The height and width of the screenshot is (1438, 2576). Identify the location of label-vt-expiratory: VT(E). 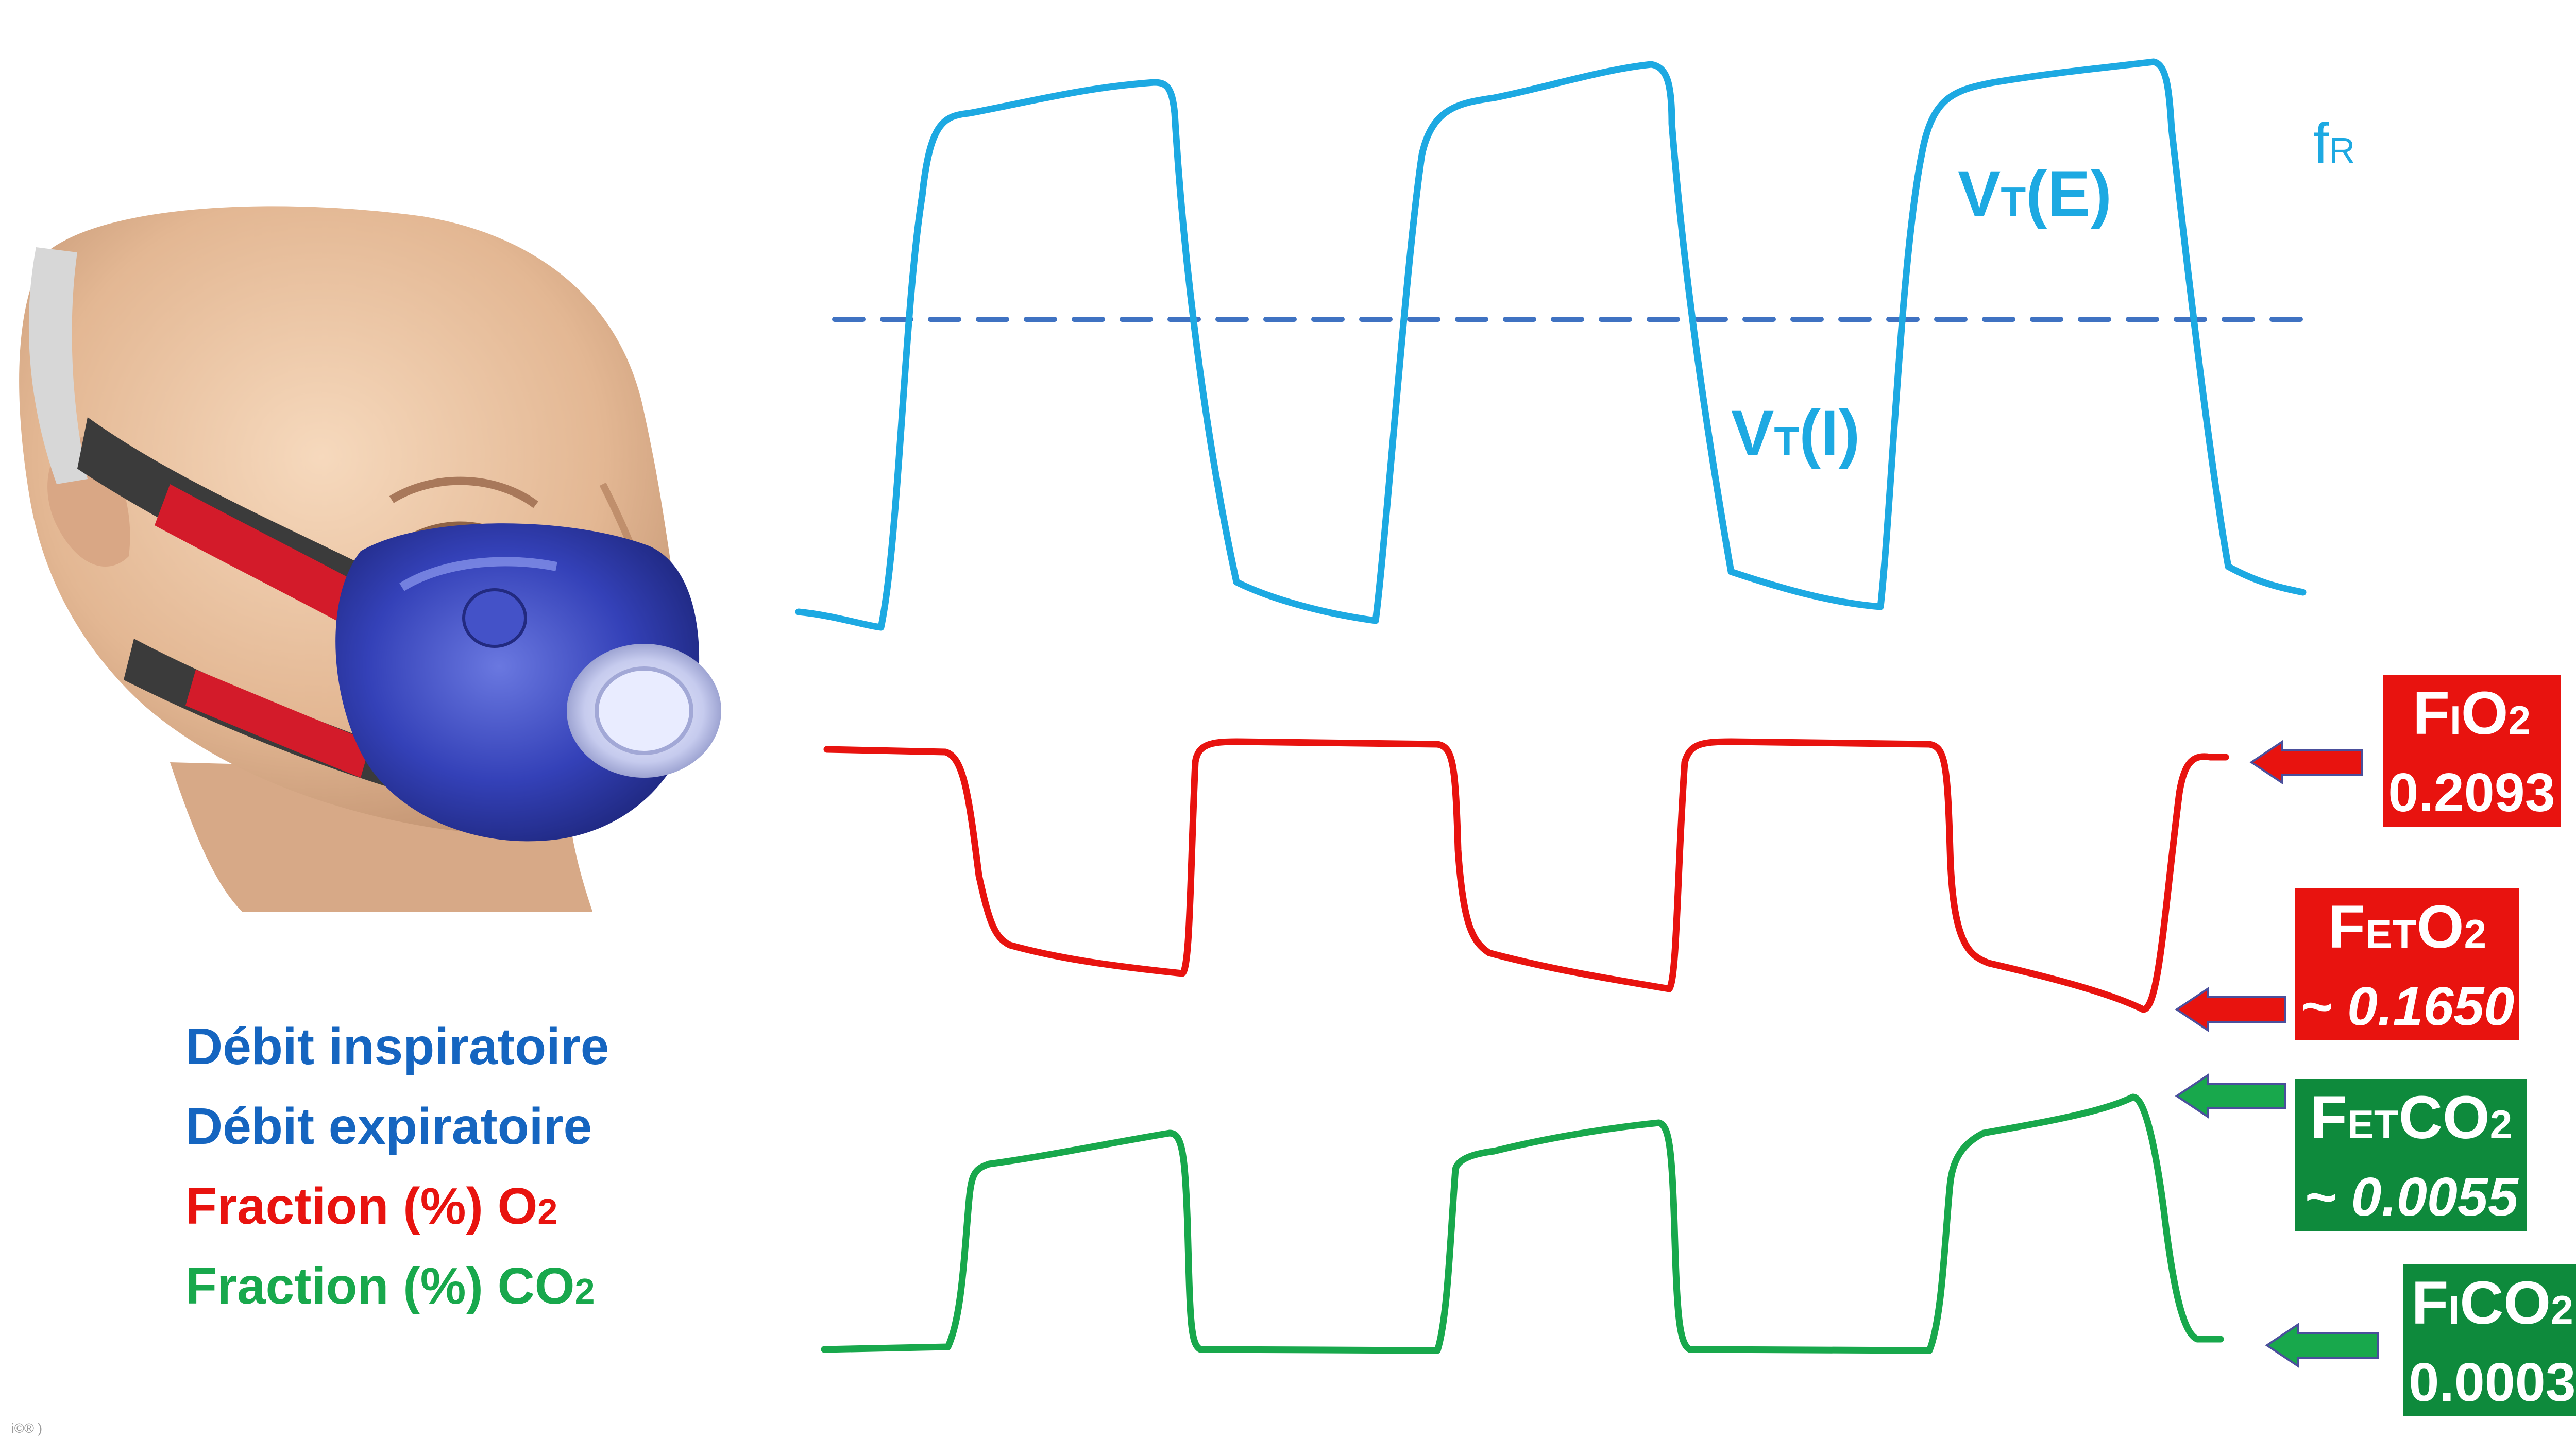
(2035, 194).